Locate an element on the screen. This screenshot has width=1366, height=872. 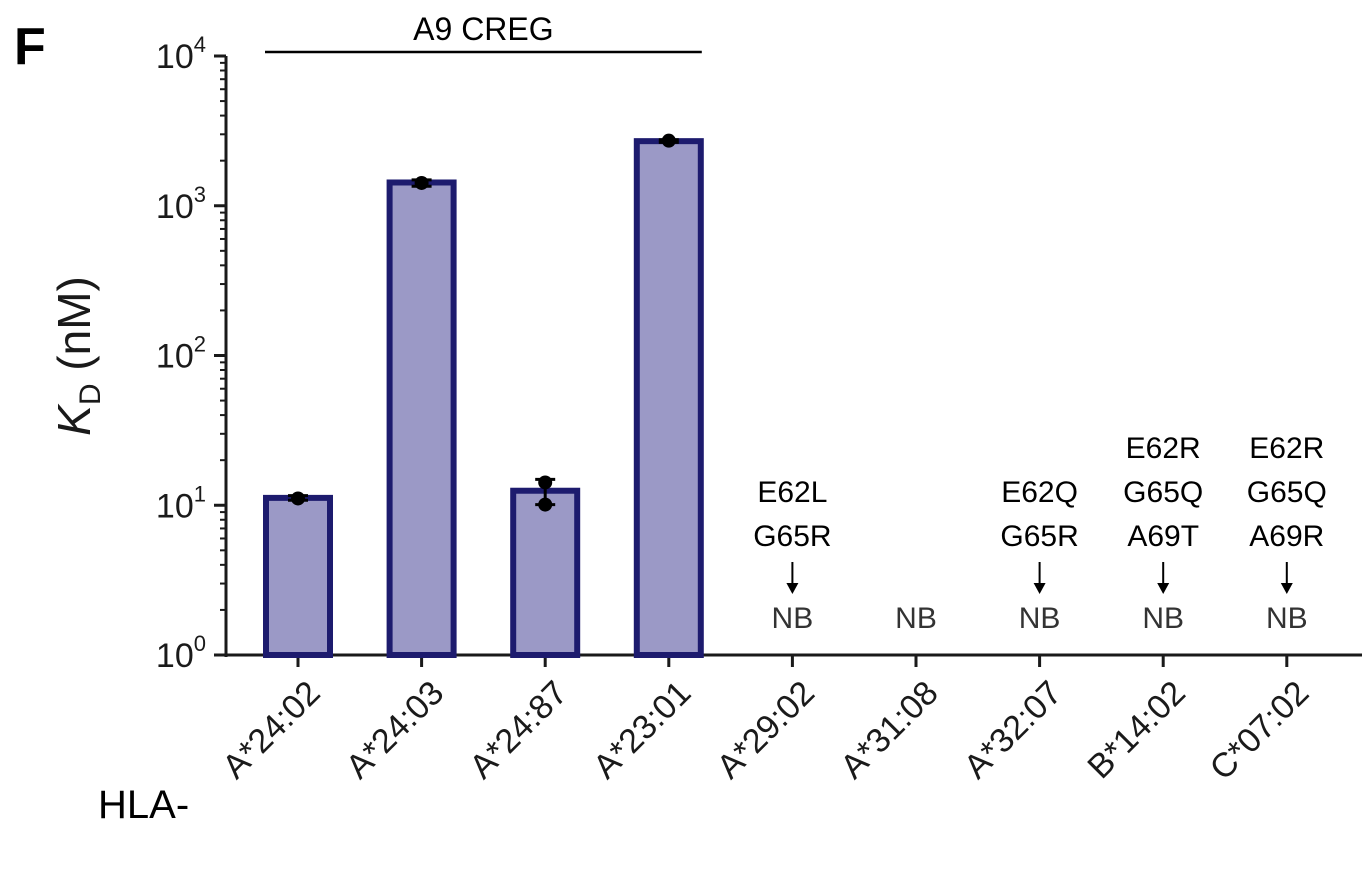
y-tick-label: 10² is located at coordinates (181, 354).